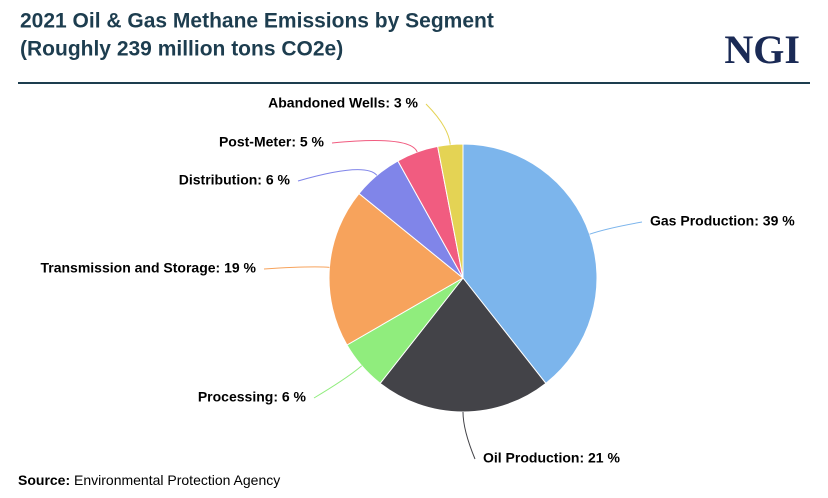 The image size is (828, 498). What do you see at coordinates (148, 268) in the screenshot?
I see `data-label: Transmission and Storage: 19 %` at bounding box center [148, 268].